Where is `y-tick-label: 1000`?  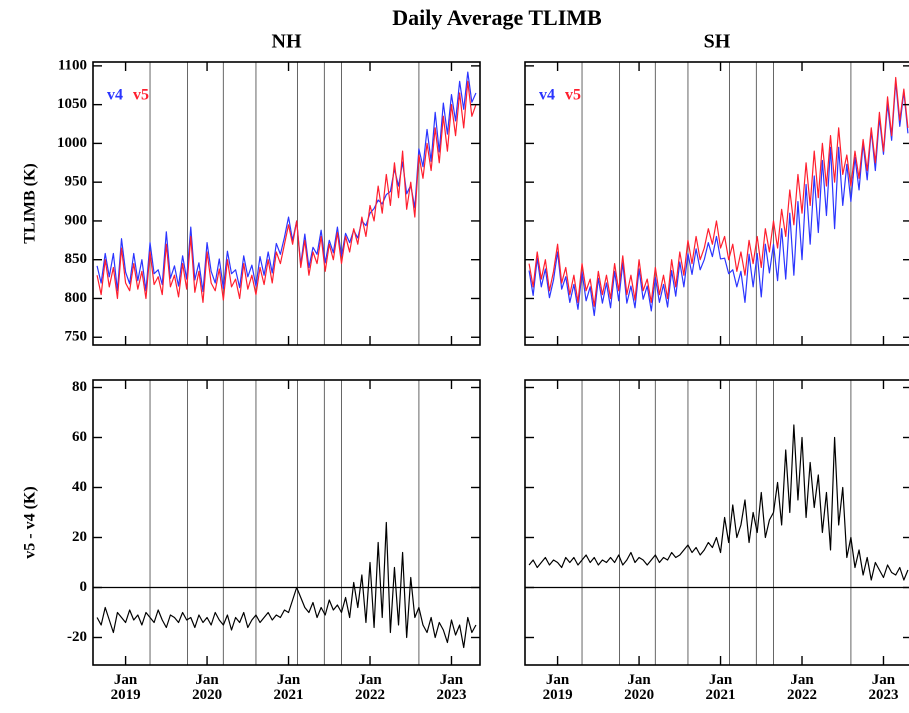
y-tick-label: 1000 is located at coordinates (72, 143).